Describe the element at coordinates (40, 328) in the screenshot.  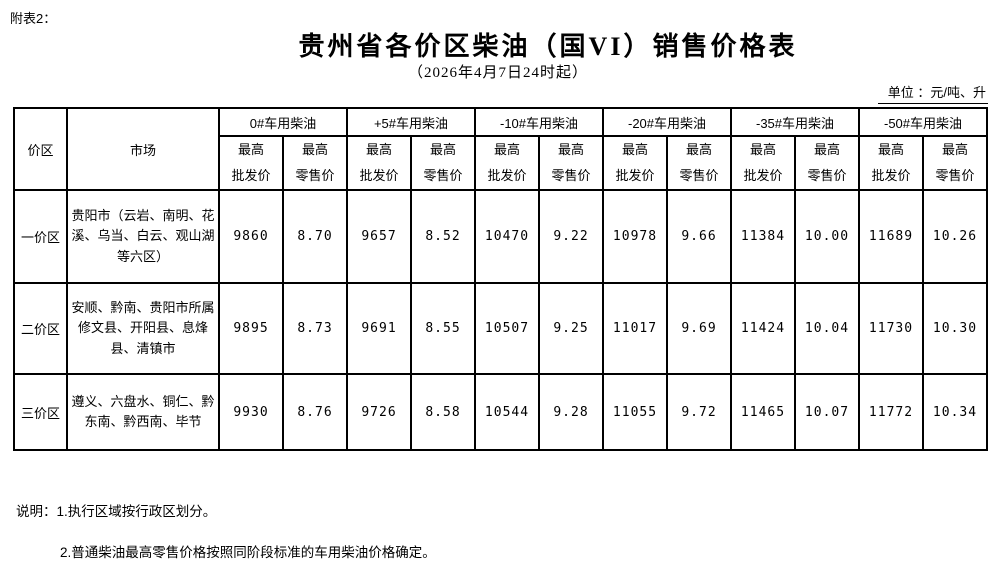
I see `zone-cell: 二价区` at that location.